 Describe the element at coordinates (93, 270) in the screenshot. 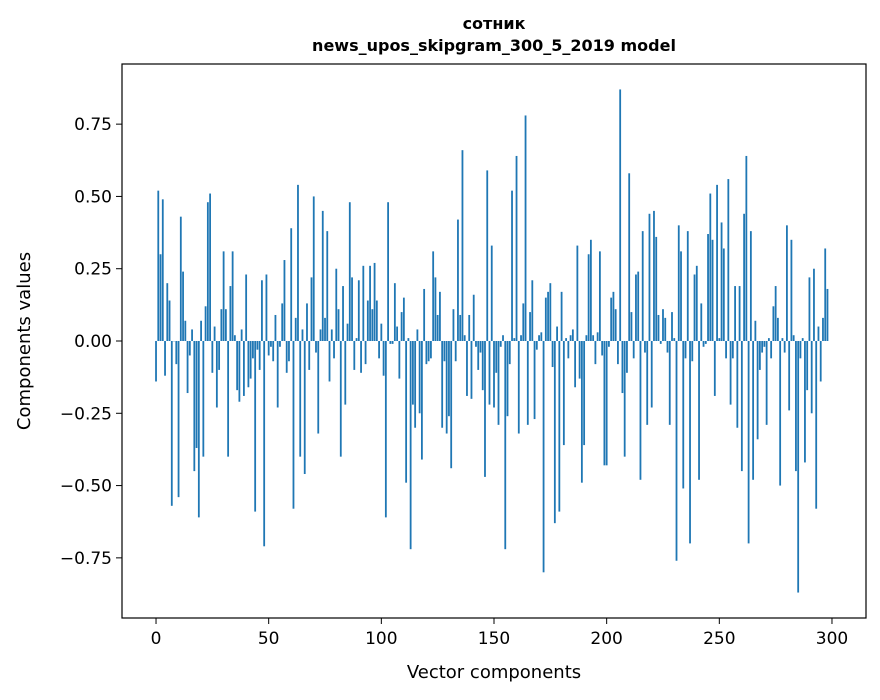

I see `y-tick-label: 0.25` at that location.